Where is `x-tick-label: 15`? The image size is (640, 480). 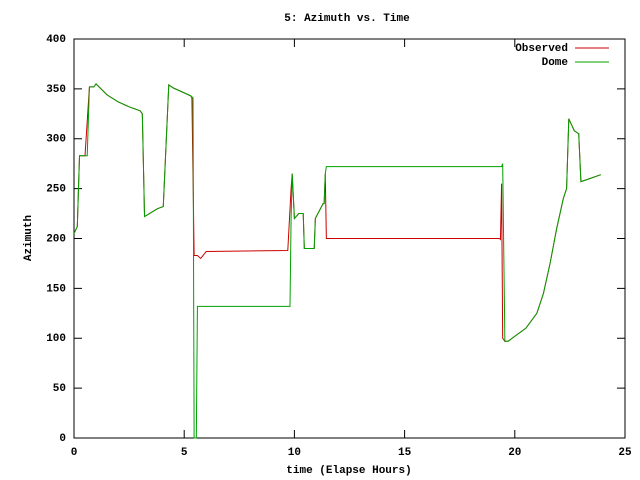 x-tick-label: 15 is located at coordinates (405, 453).